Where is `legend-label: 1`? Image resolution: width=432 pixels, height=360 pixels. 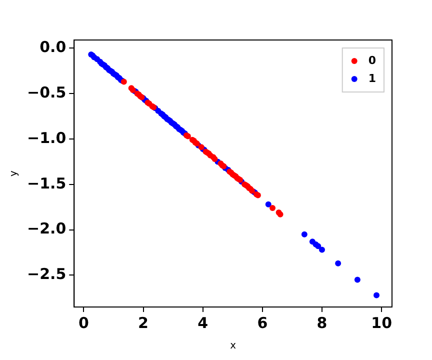 legend-label: 1 is located at coordinates (372, 78).